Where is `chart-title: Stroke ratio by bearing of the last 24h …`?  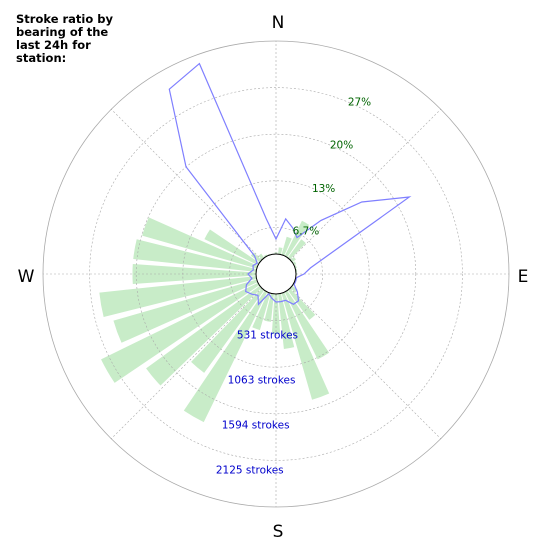 chart-title: Stroke ratio by bearing of the last 24h … is located at coordinates (64, 38).